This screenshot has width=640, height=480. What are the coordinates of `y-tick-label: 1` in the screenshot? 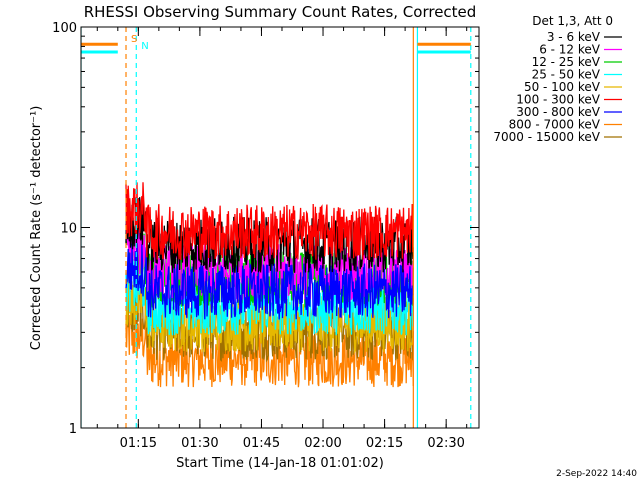 It's located at (73, 429).